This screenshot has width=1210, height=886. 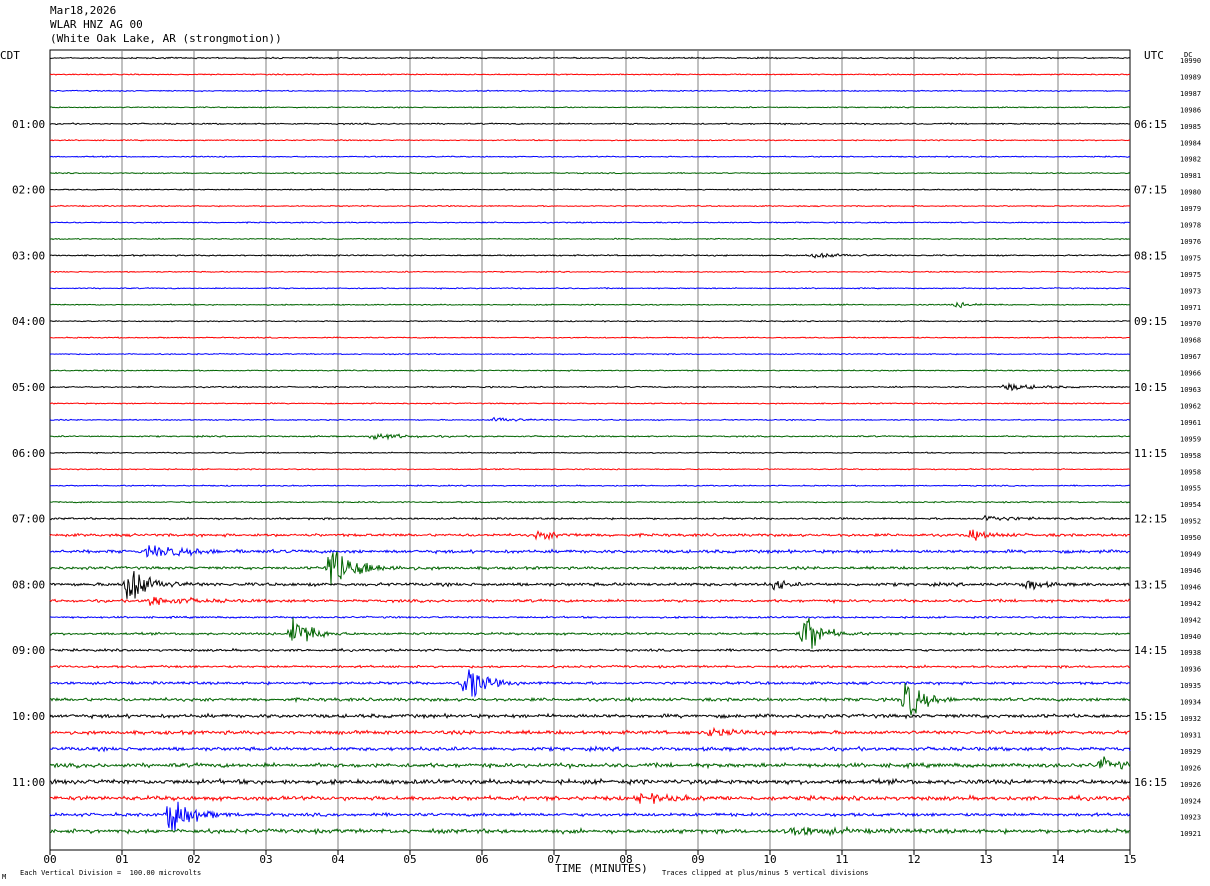 I want to click on location-label: (White Oak Lake, AR (strongmotion)), so click(x=166, y=38).